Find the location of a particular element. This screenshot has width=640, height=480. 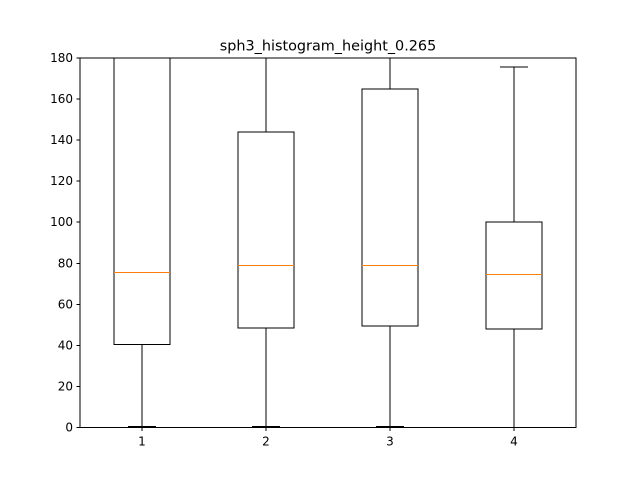

y-tick-label: 140 is located at coordinates (61, 140).